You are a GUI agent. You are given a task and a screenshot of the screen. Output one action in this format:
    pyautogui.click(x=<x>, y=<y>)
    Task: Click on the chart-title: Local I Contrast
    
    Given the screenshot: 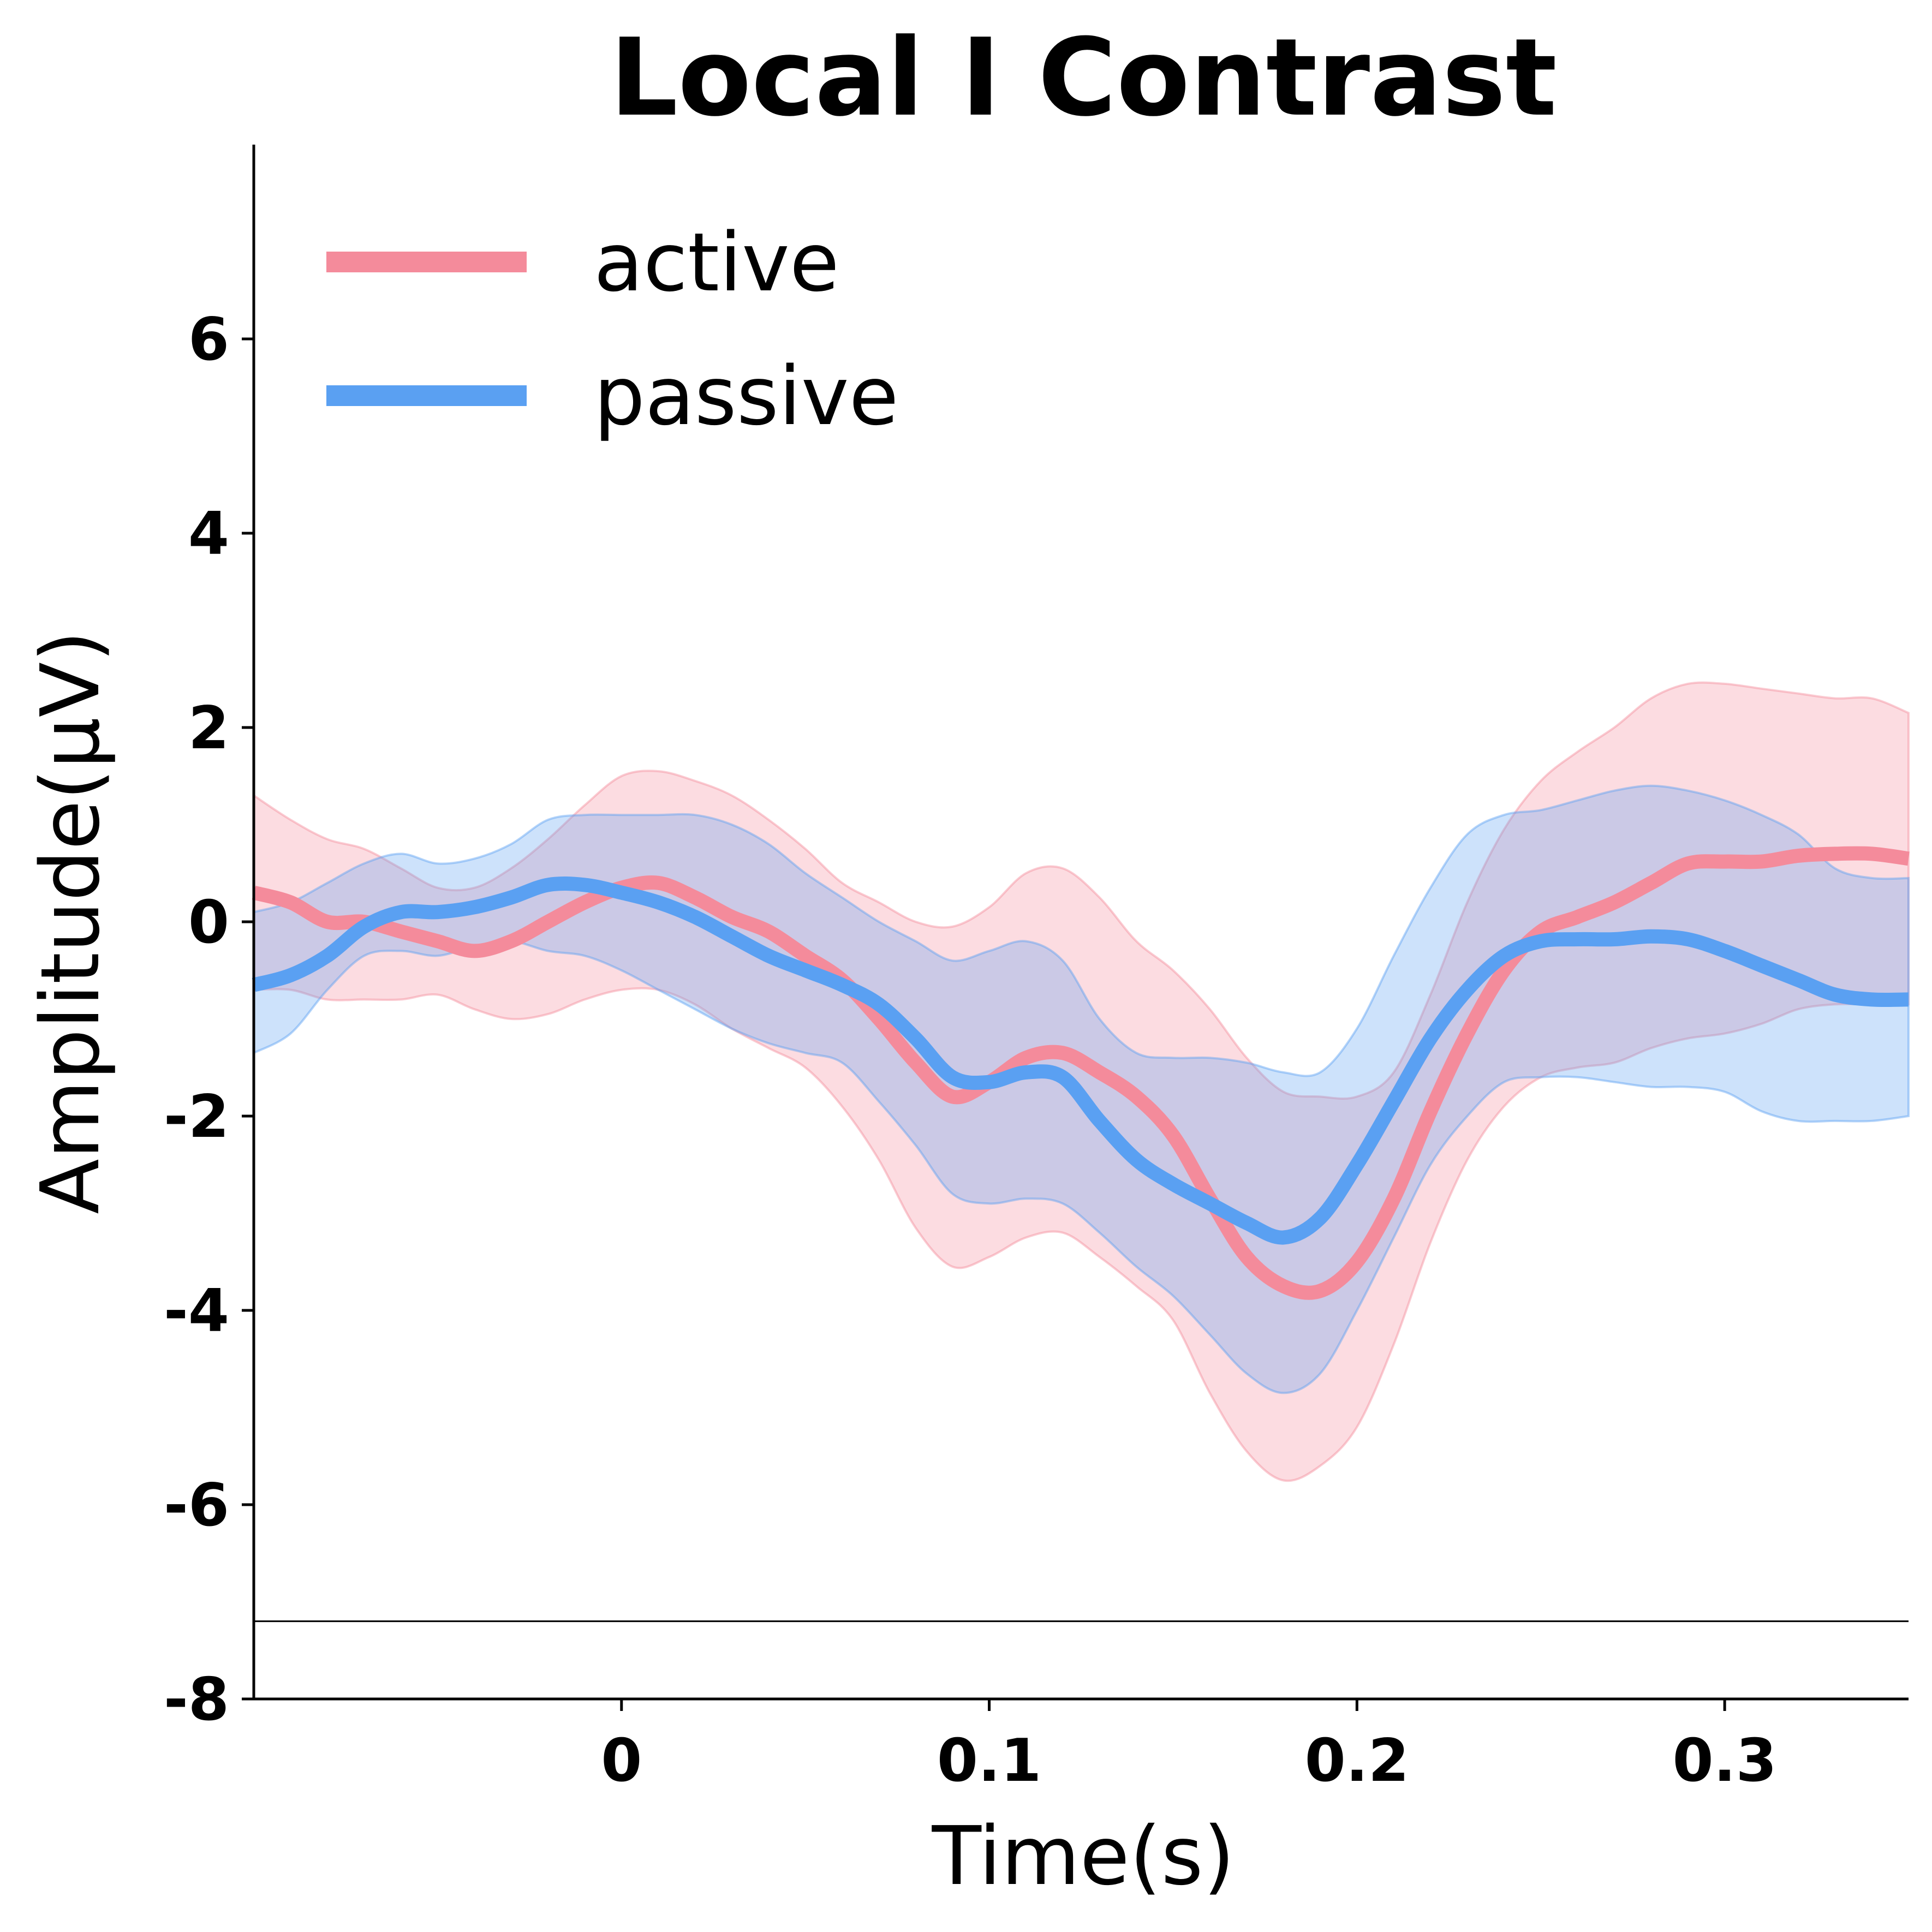 What is the action you would take?
    pyautogui.click(x=1083, y=78)
    